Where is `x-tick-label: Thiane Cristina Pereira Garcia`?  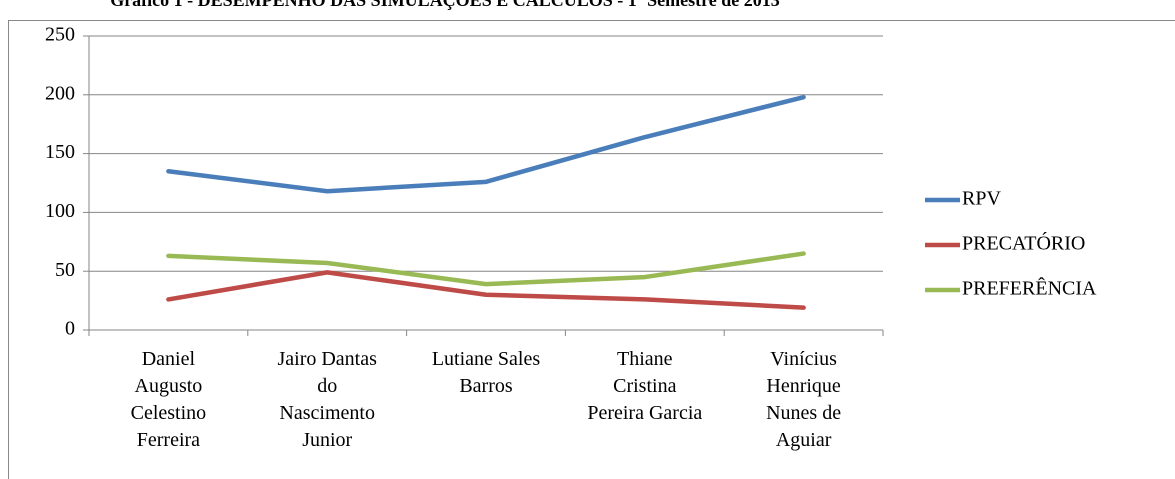
x-tick-label: Thiane Cristina Pereira Garcia is located at coordinates (644, 386).